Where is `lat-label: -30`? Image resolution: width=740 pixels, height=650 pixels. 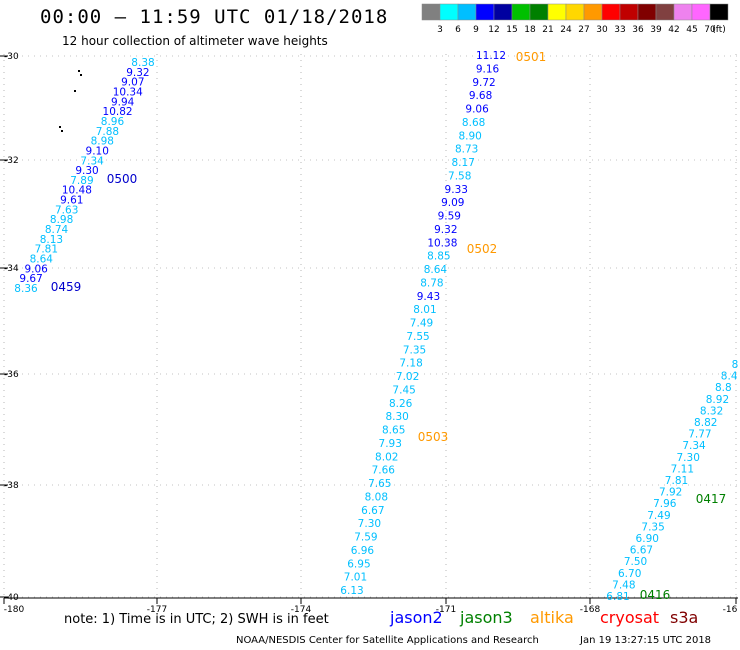
lat-label: -30 is located at coordinates (11, 57).